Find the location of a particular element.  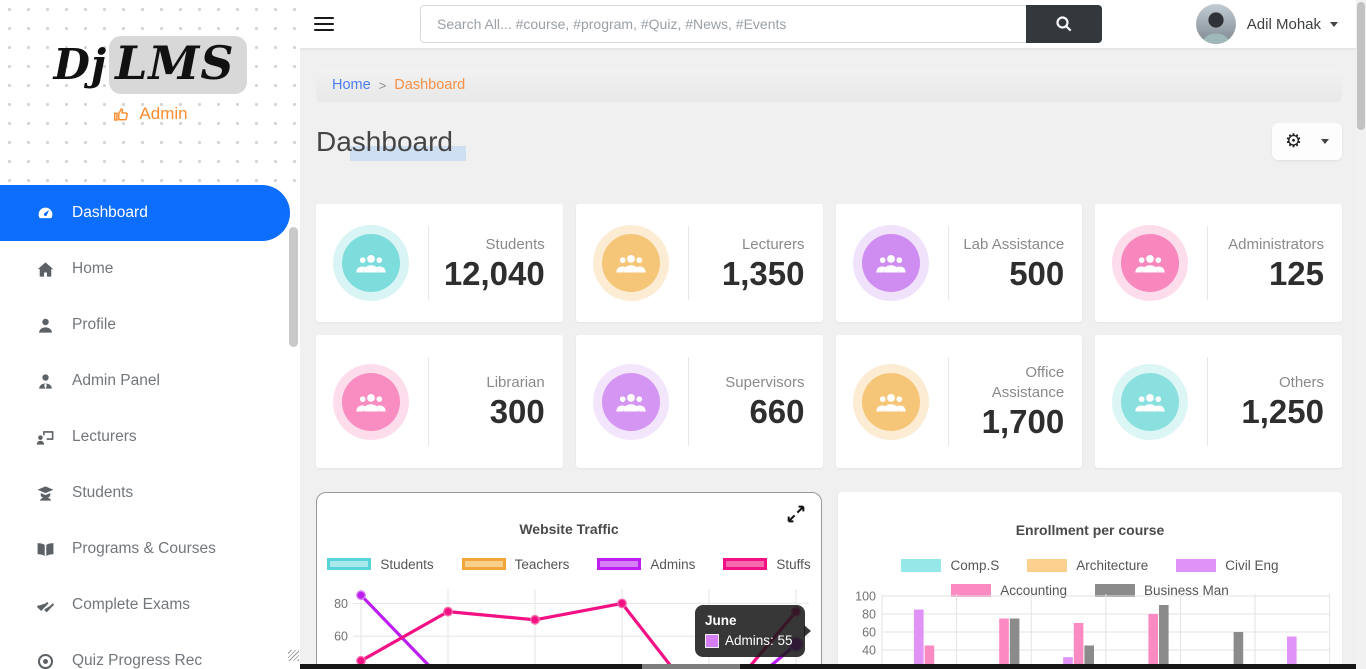

page-title: Dashboard is located at coordinates (391, 143).